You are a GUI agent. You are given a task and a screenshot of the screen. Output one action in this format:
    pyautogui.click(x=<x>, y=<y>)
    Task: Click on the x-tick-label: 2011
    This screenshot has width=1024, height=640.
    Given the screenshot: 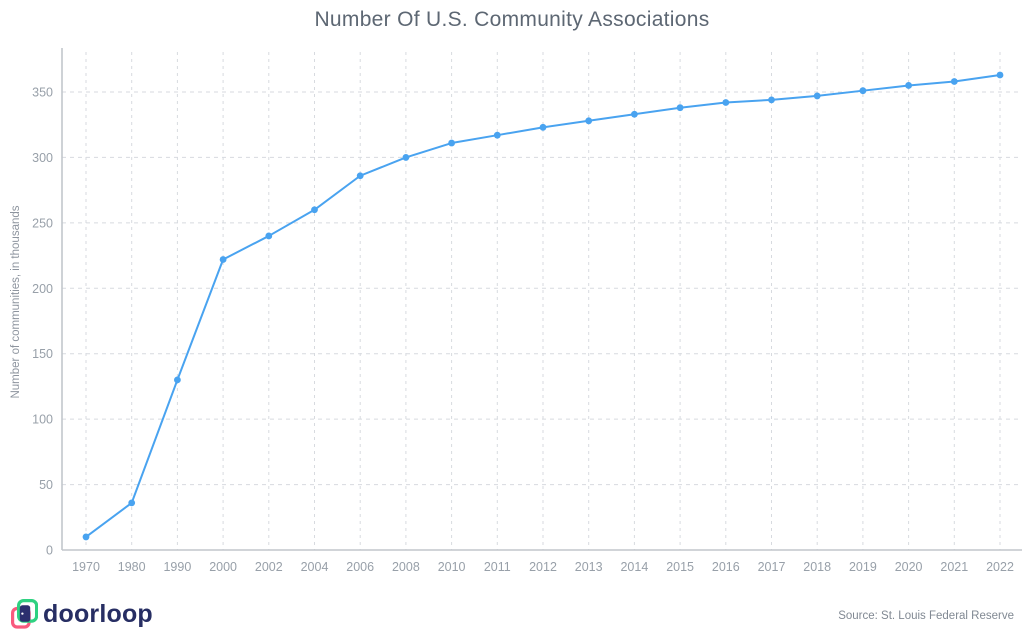 What is the action you would take?
    pyautogui.click(x=497, y=567)
    